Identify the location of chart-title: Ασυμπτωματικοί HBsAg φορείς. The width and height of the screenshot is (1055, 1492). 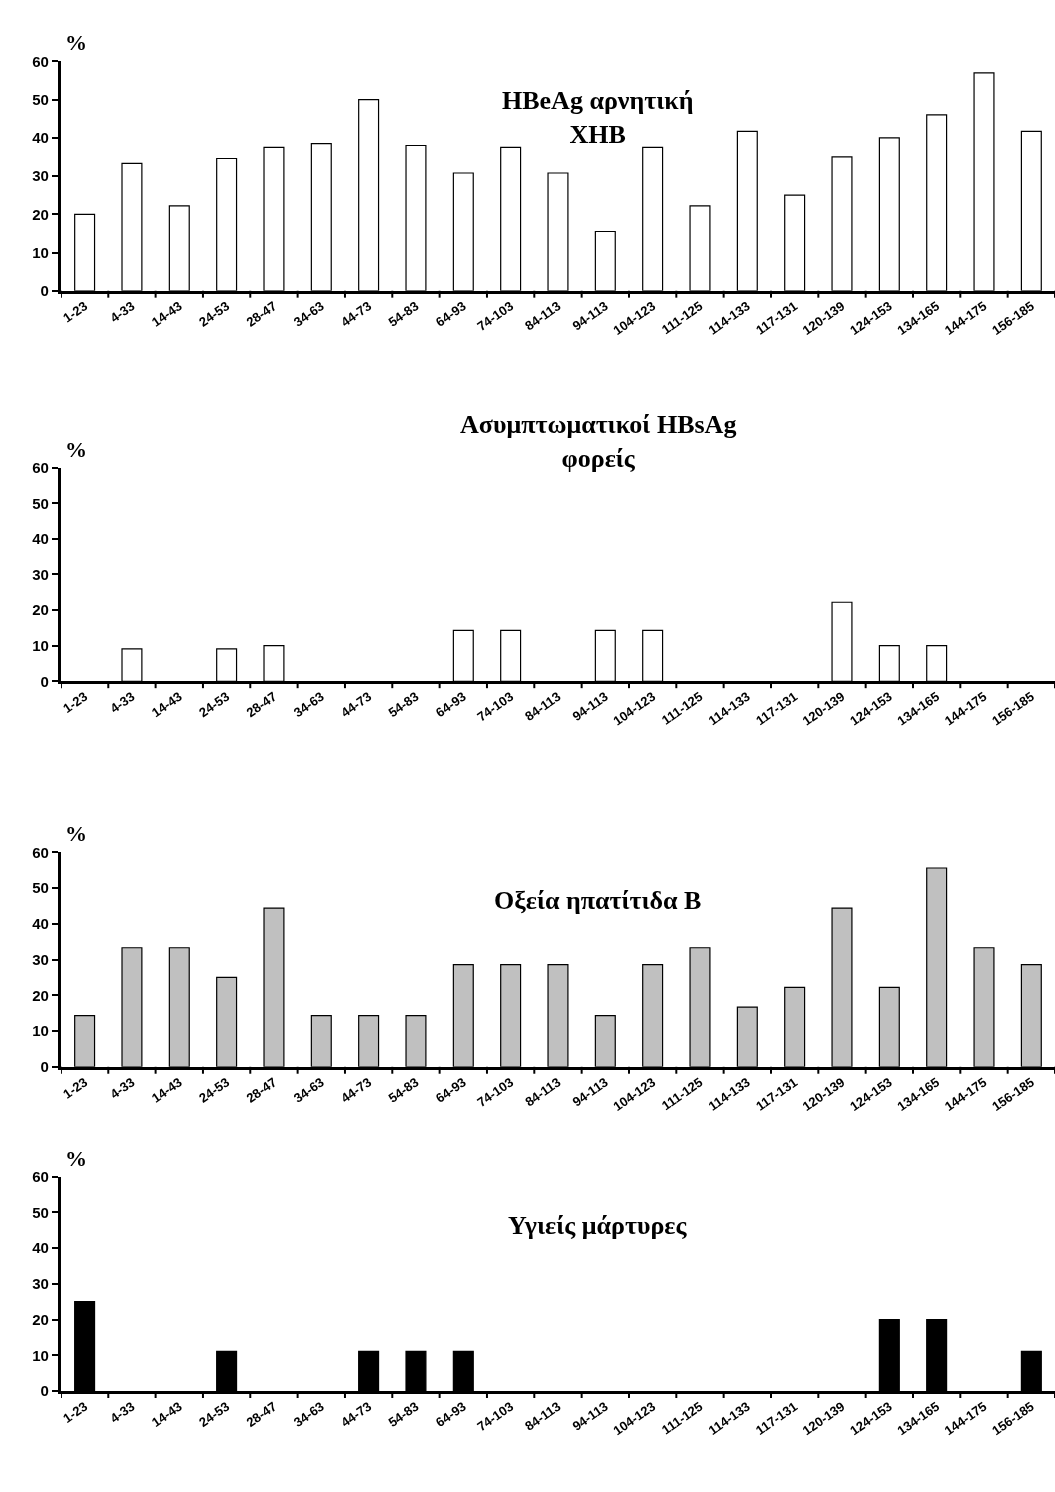
(598, 441).